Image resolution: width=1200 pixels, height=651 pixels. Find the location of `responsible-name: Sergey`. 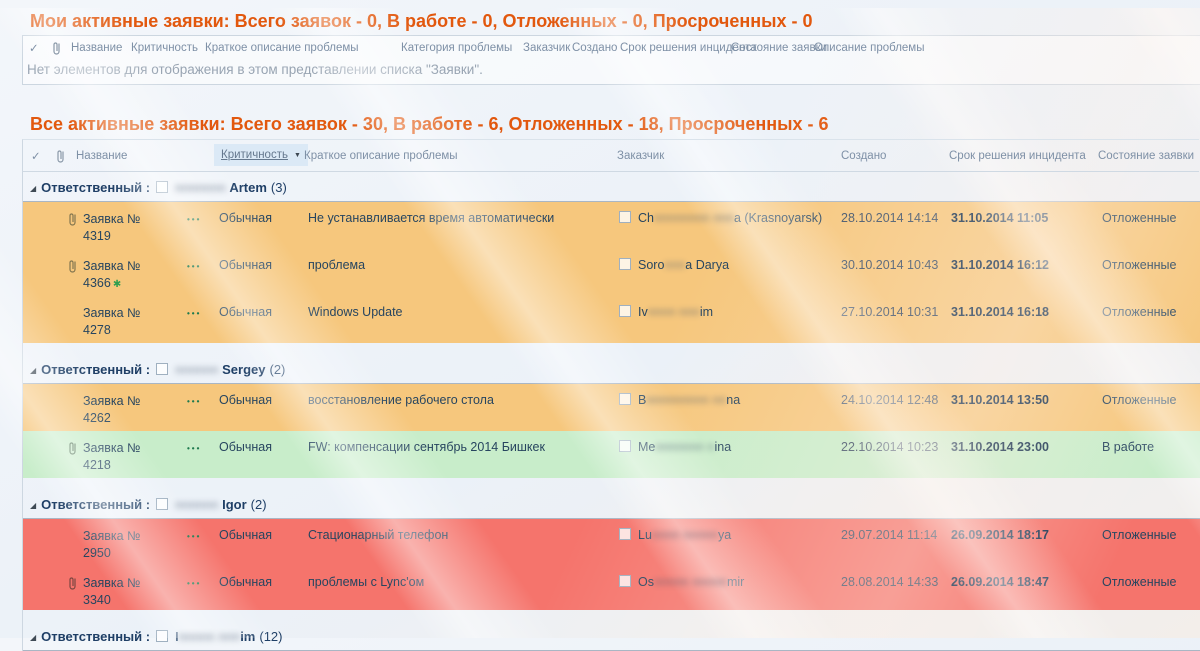

responsible-name: Sergey is located at coordinates (244, 369).